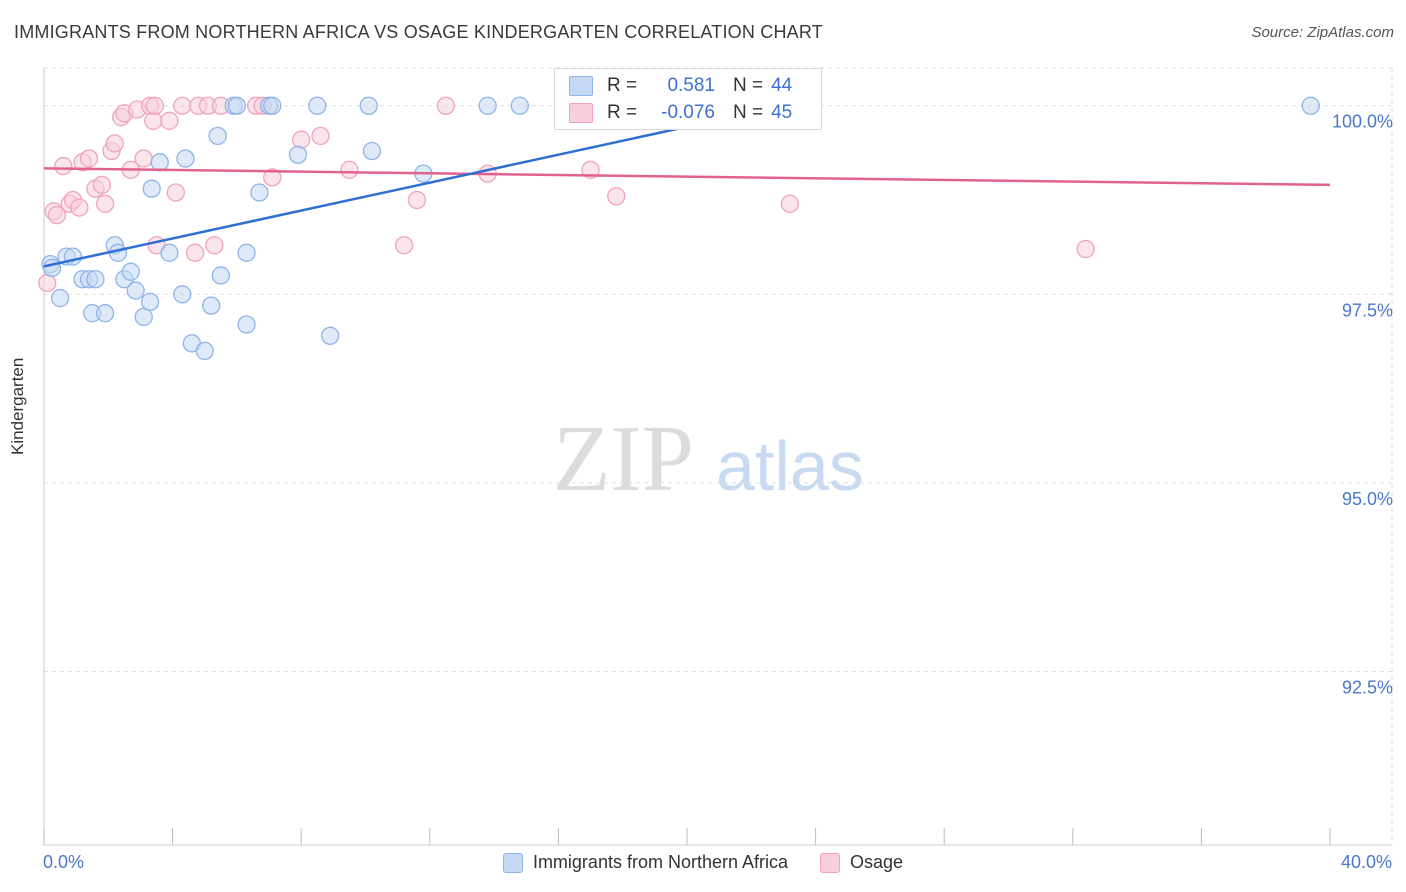 The width and height of the screenshot is (1406, 892). What do you see at coordinates (687, 177) in the screenshot?
I see `osage-trend-line` at bounding box center [687, 177].